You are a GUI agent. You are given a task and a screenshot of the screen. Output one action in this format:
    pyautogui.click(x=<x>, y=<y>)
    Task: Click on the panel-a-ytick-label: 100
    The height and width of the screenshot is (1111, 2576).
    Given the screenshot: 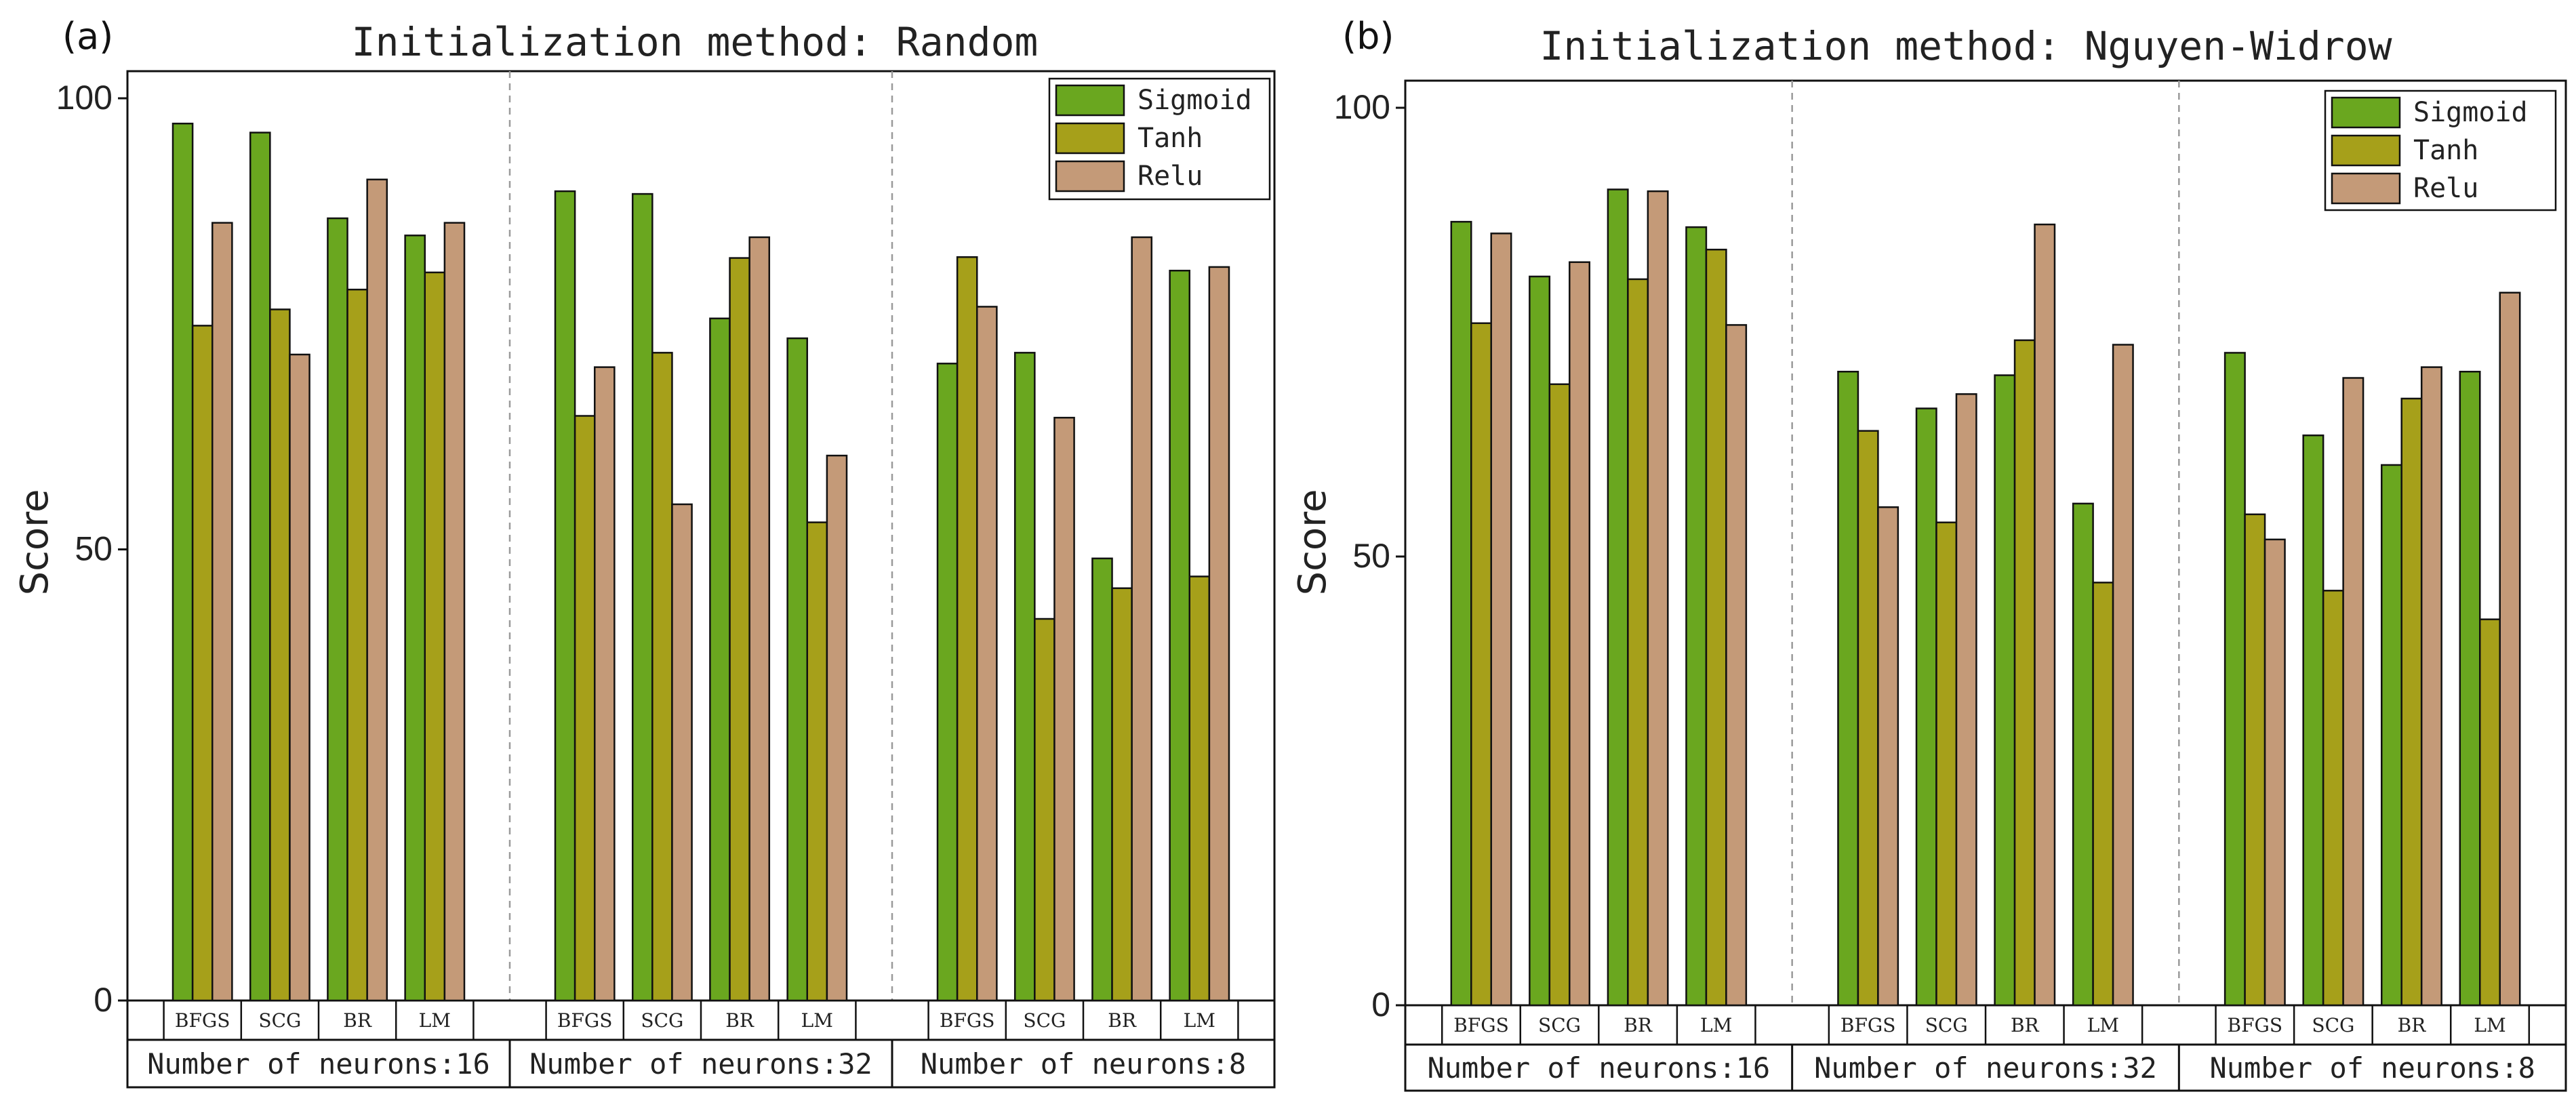 What is the action you would take?
    pyautogui.click(x=84, y=98)
    